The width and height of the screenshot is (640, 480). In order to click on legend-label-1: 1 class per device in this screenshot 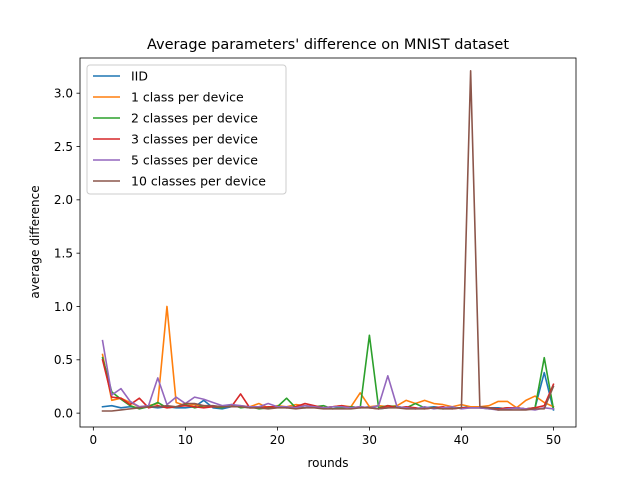, I will do `click(187, 97)`.